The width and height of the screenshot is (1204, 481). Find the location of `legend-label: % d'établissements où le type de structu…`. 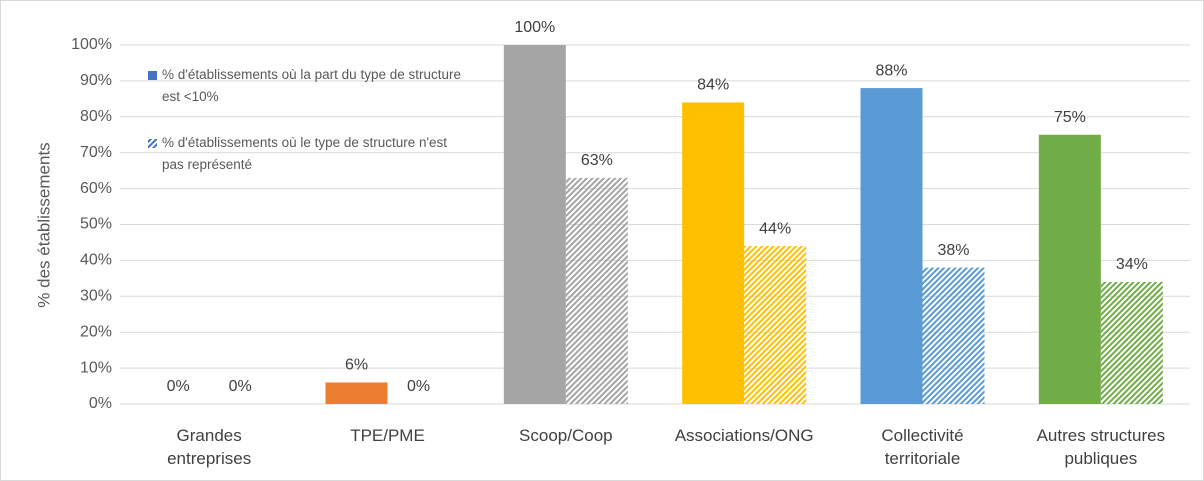

legend-label: % d'établissements où le type de structu… is located at coordinates (305, 153).